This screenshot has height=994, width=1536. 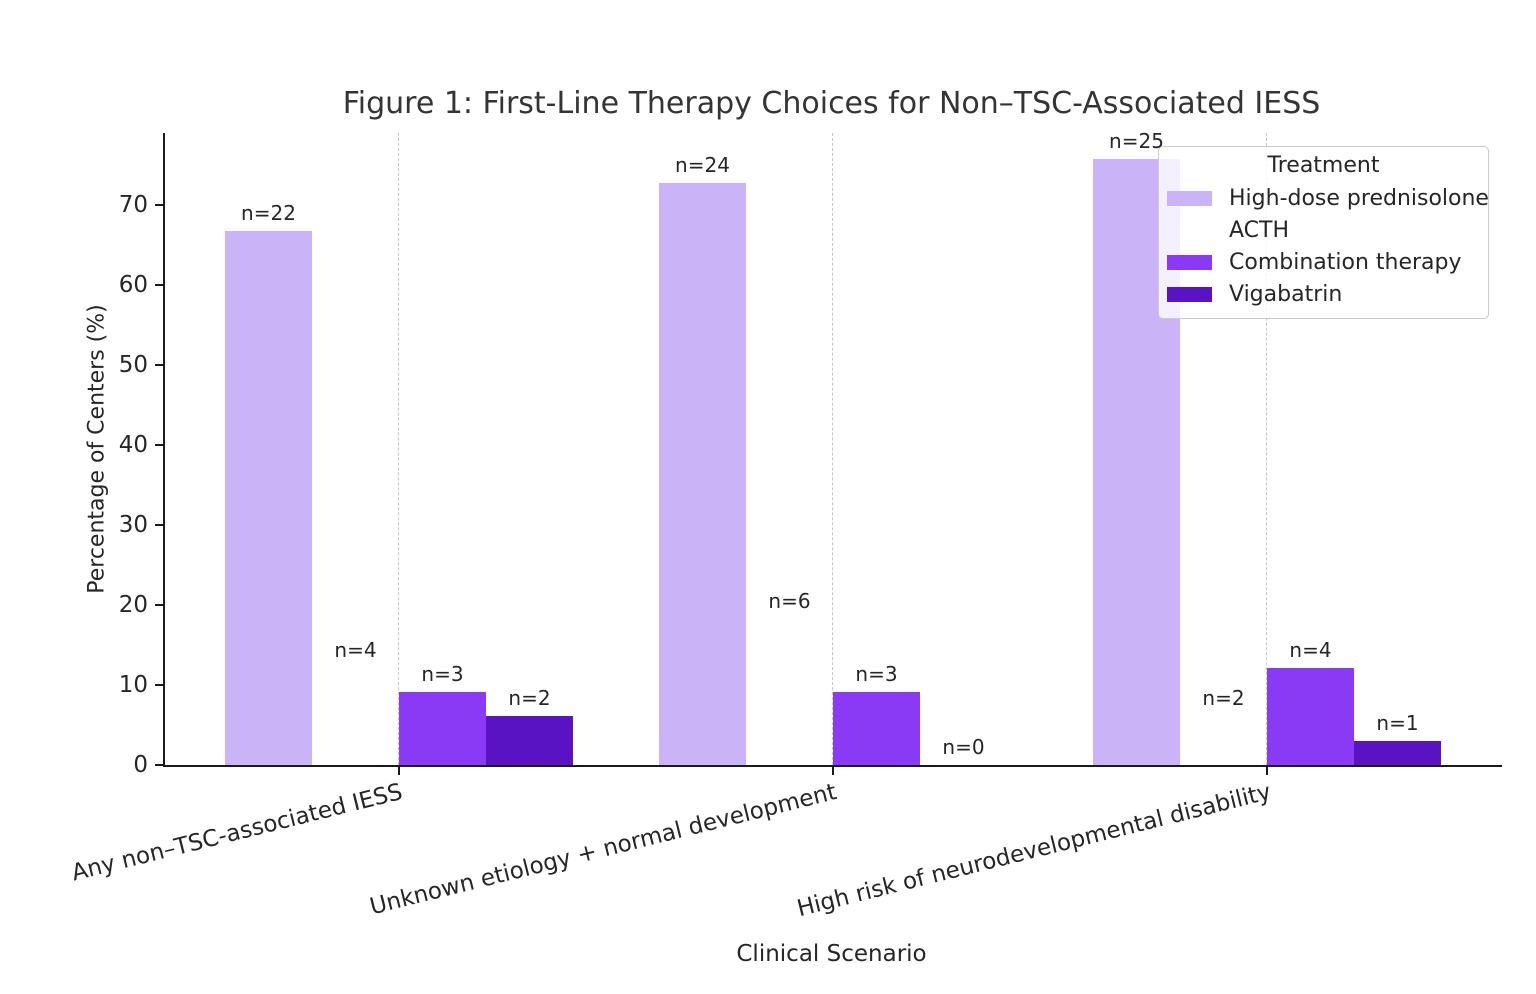 I want to click on legend-item: Combination therapy, so click(x=1323, y=262).